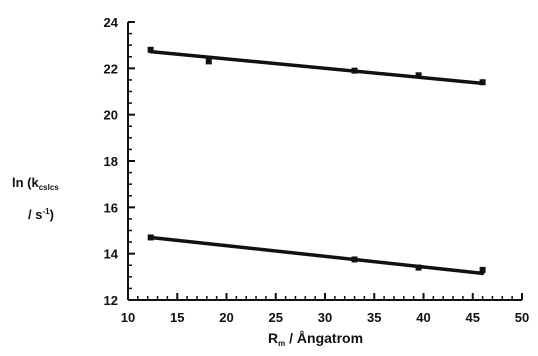 The width and height of the screenshot is (538, 356). I want to click on x-axis-label: Rm / Ångatrom, so click(315, 339).